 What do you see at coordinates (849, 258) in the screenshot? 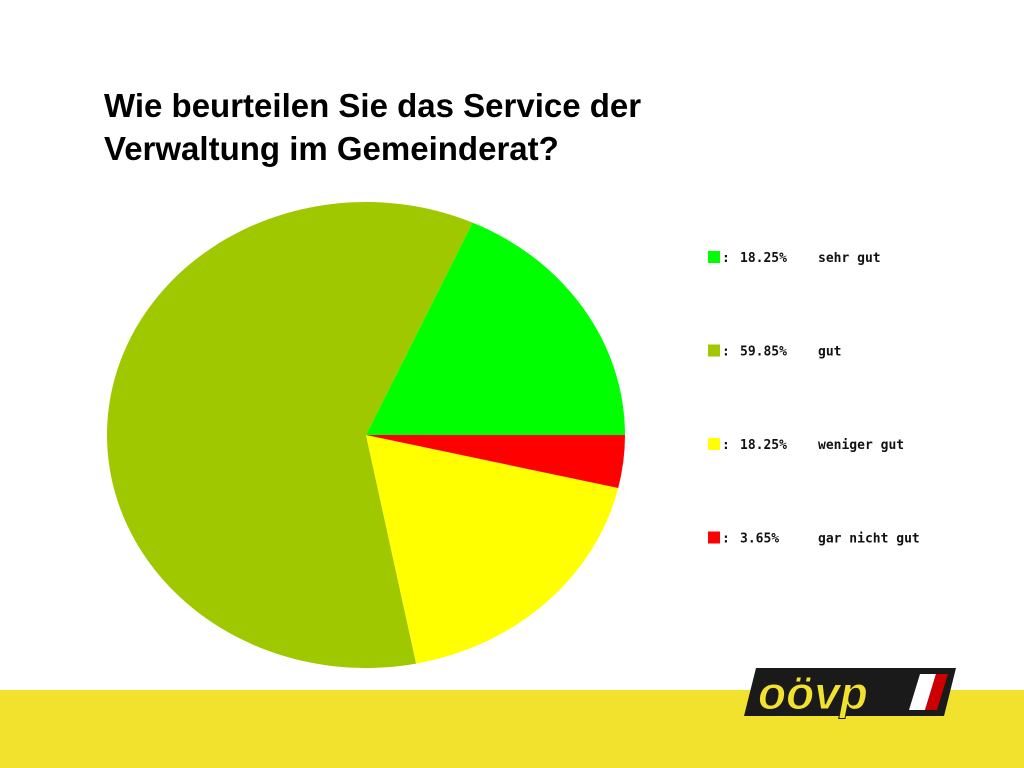
I see `legend-label: sehr gut` at bounding box center [849, 258].